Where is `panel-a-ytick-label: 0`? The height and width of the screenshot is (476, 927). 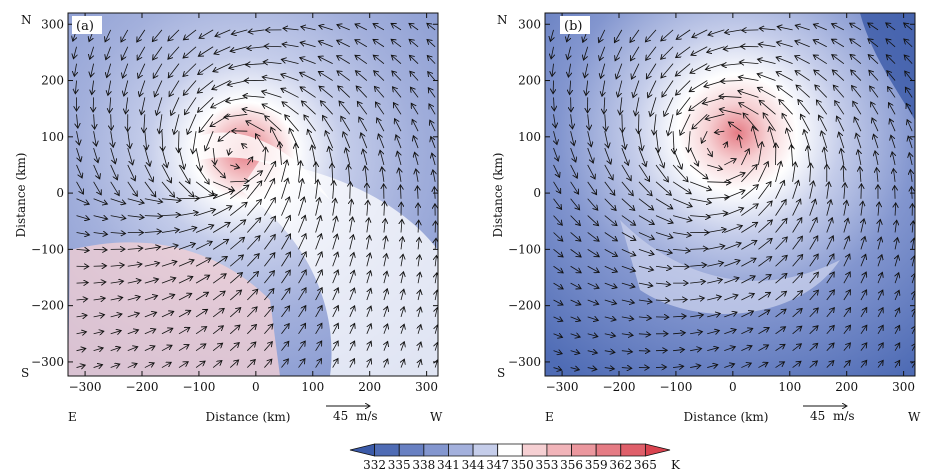
panel-a-ytick-label: 0 is located at coordinates (60, 193).